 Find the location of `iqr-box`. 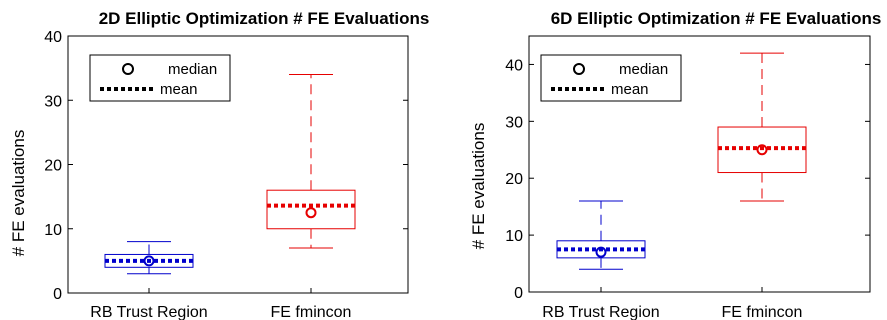

iqr-box is located at coordinates (311, 209).